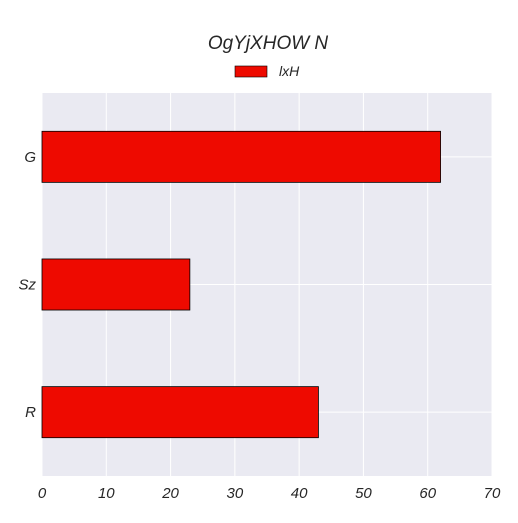  Describe the element at coordinates (299, 493) in the screenshot. I see `x-tick-label: 40` at that location.